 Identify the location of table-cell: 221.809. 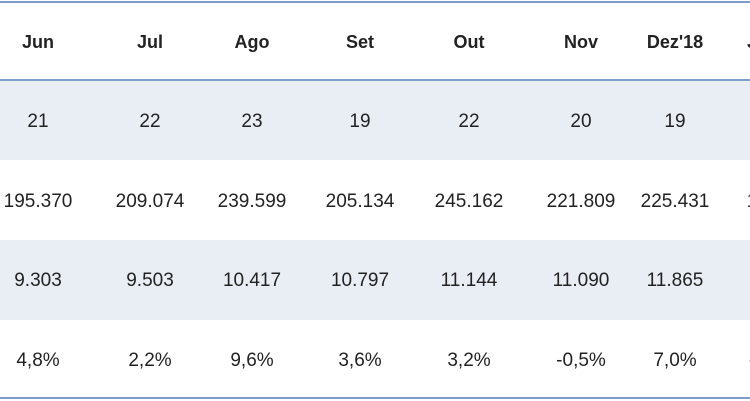
(581, 201).